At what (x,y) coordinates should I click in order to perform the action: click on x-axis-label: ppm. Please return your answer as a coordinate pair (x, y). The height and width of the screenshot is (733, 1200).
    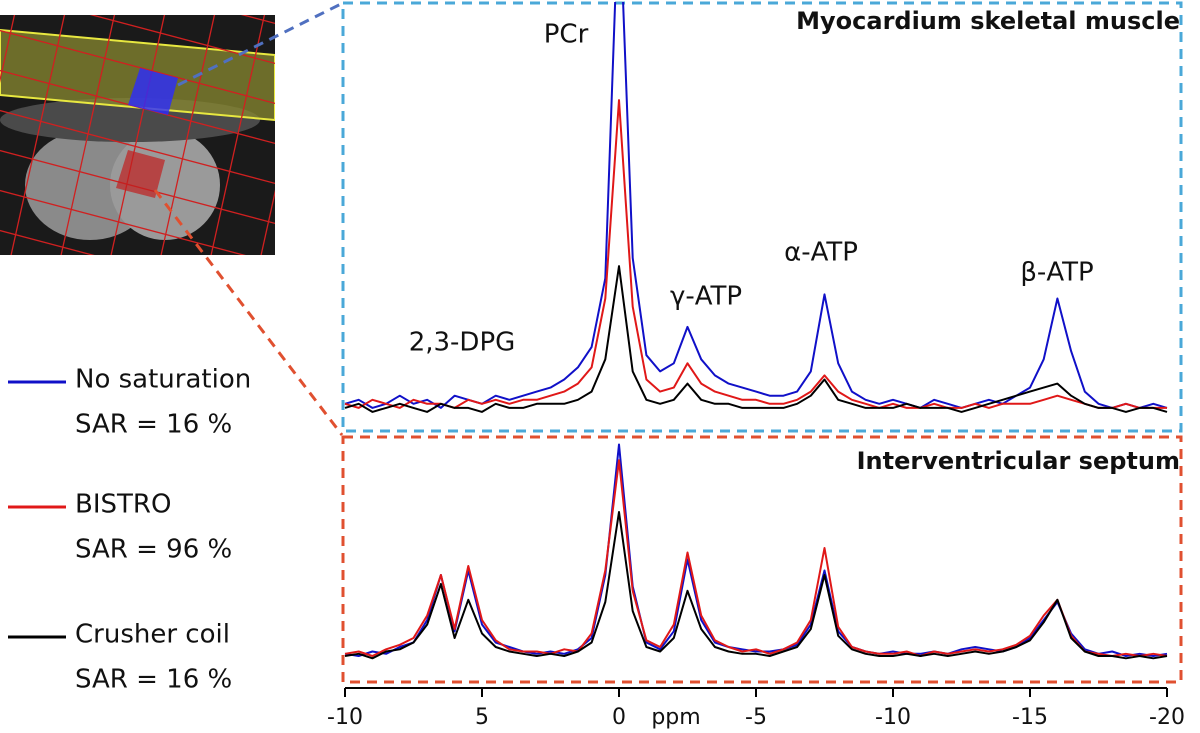
    Looking at the image, I should click on (675, 717).